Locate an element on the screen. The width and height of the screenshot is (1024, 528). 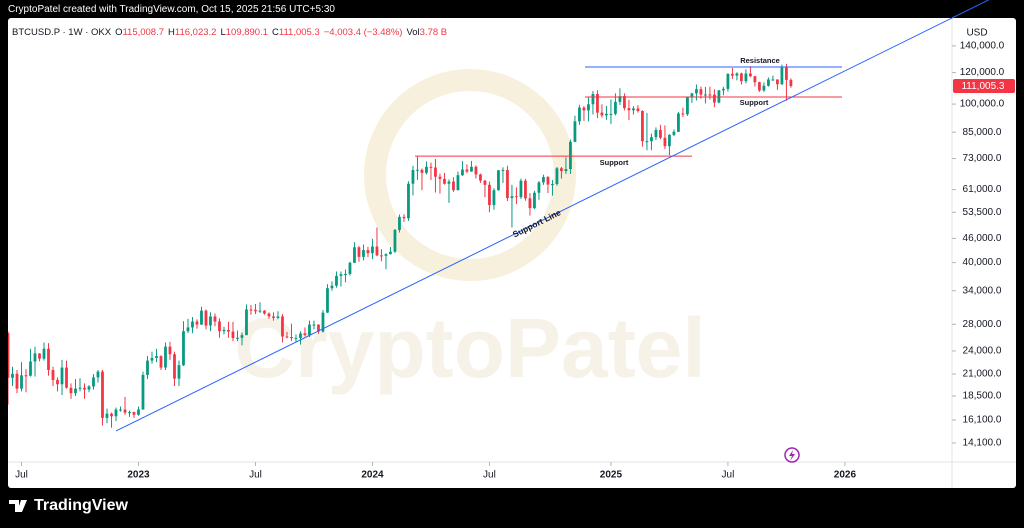
y-tick-label: 34,000.0 is located at coordinates (982, 290).